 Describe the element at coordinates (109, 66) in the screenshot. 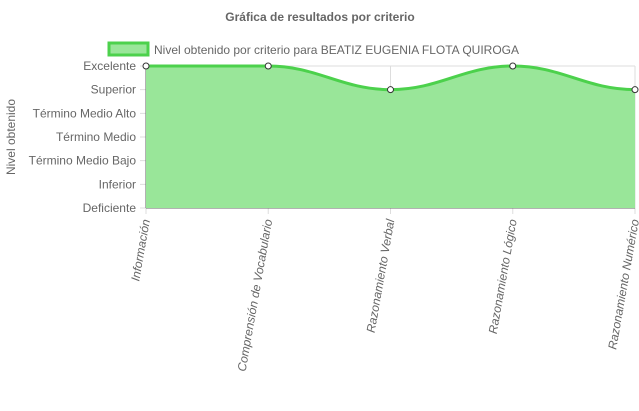

I see `y-tick-label: Excelente` at that location.